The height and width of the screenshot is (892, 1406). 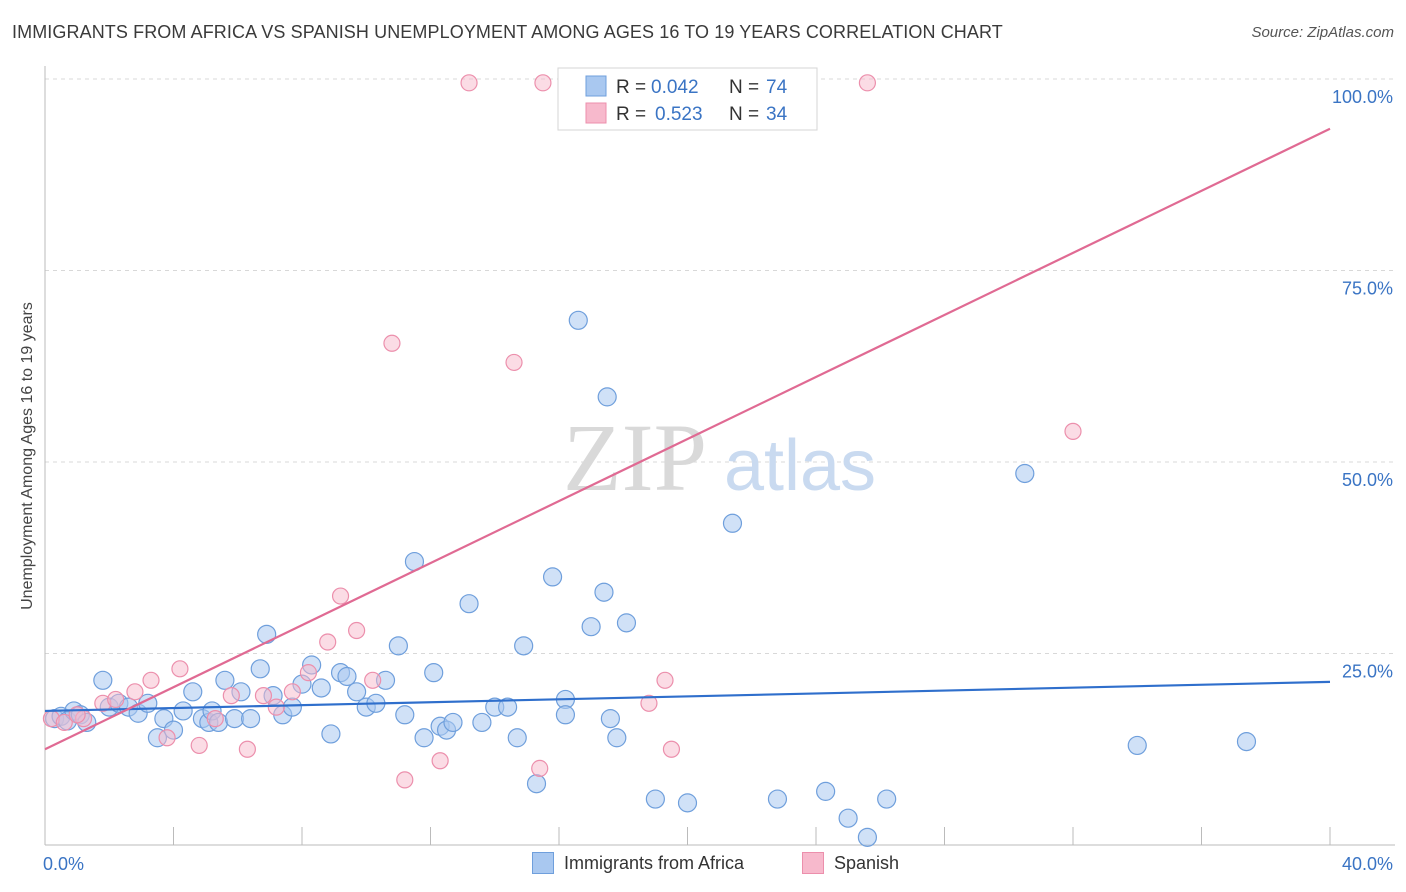 I want to click on legend-r-value-1: 0.042, so click(x=675, y=87).